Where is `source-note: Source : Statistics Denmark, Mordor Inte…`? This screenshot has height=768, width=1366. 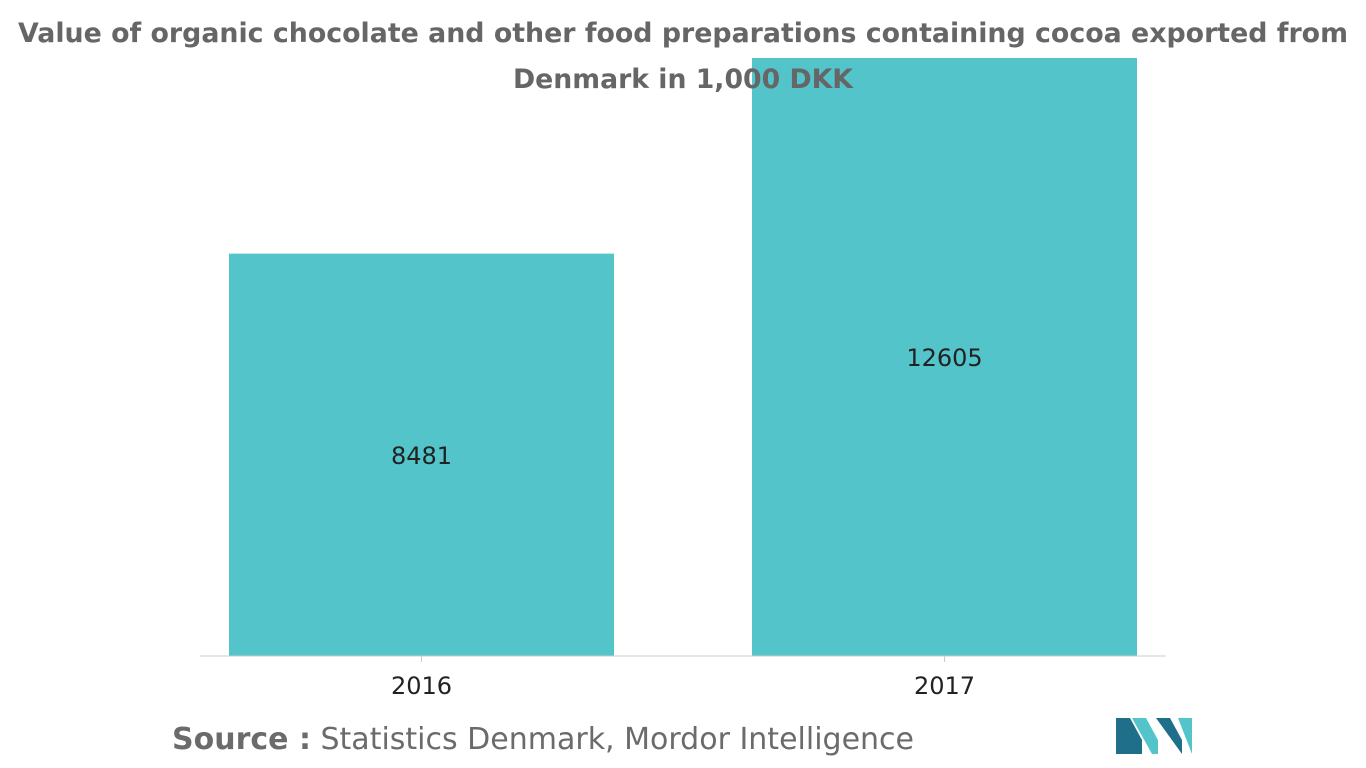 source-note: Source : Statistics Denmark, Mordor Inte… is located at coordinates (543, 740).